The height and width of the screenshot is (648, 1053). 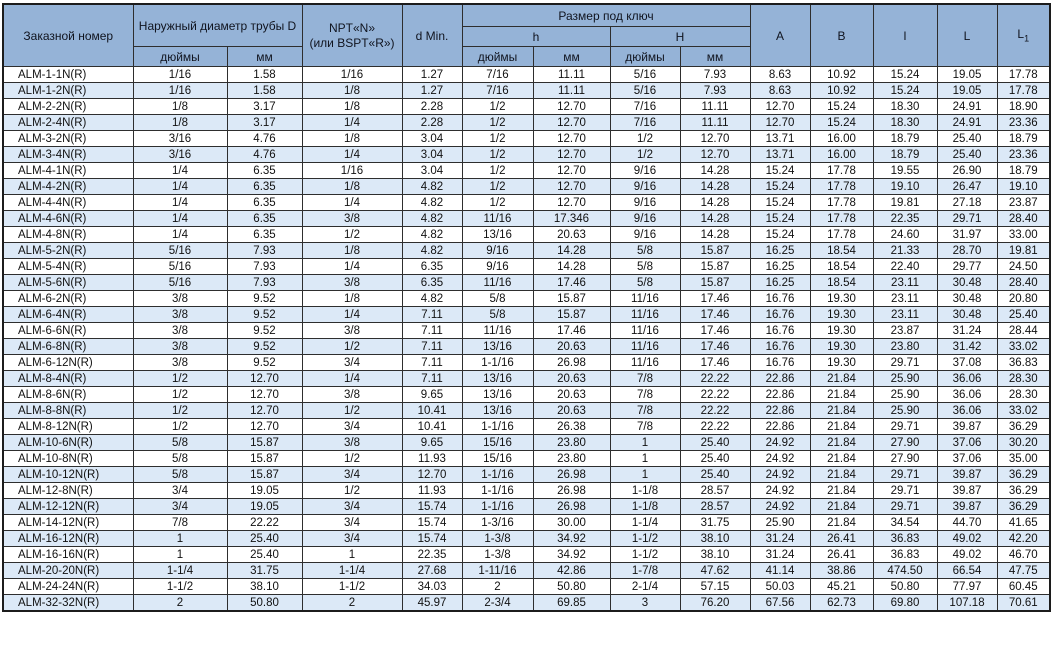 What do you see at coordinates (967, 346) in the screenshot?
I see `cell-L: 31.42` at bounding box center [967, 346].